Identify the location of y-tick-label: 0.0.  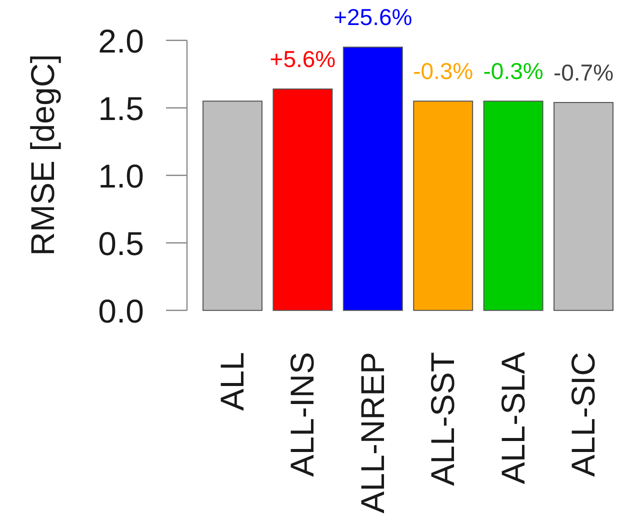
(121, 311).